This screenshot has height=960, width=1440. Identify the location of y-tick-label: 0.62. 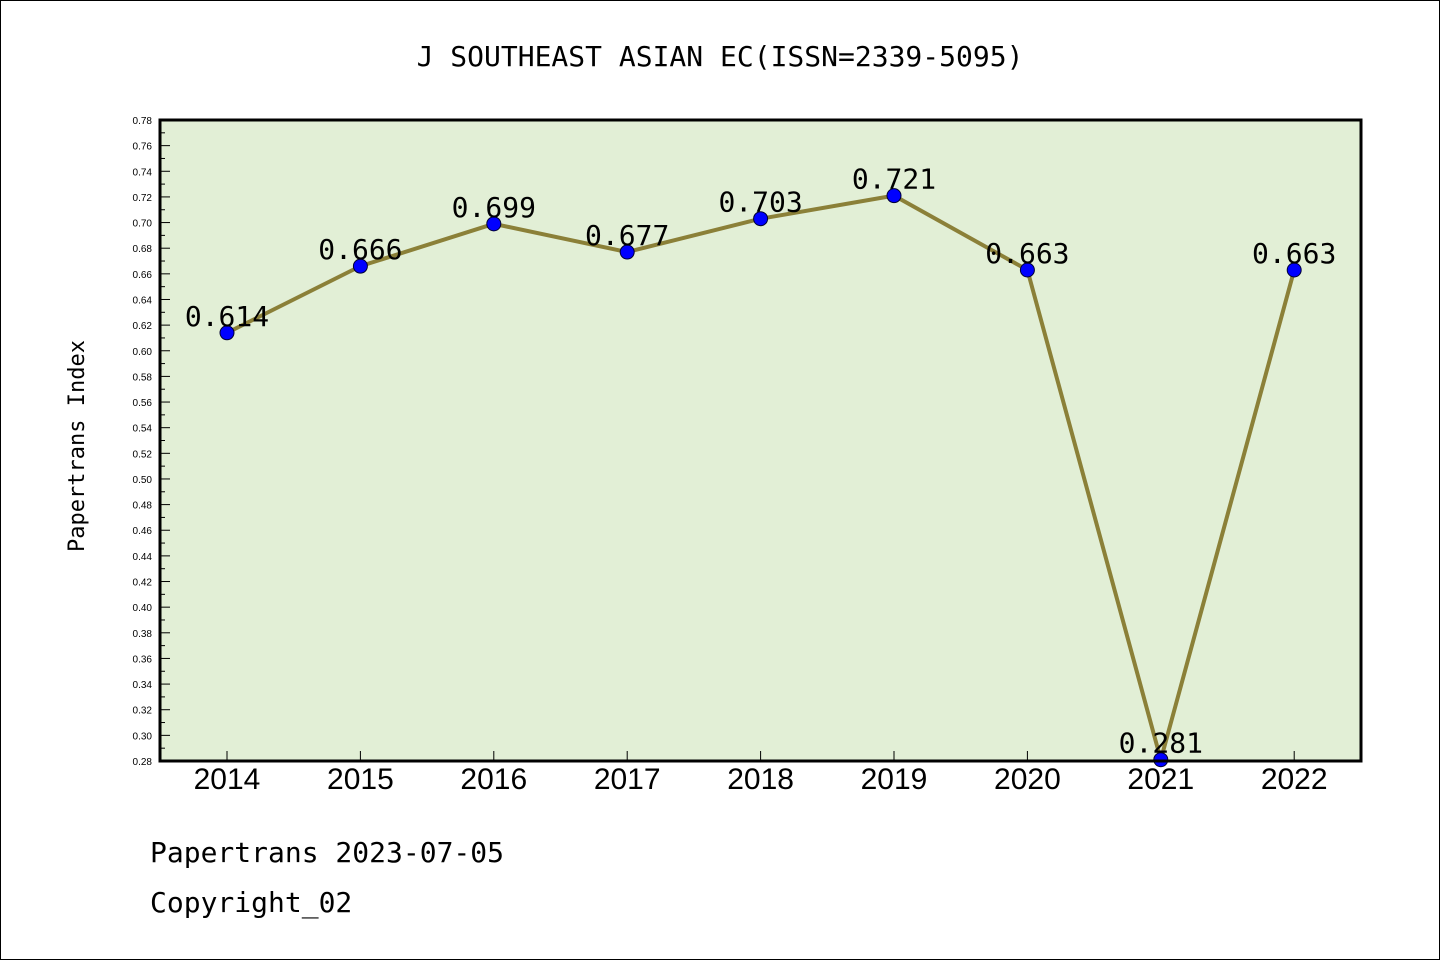
(143, 326).